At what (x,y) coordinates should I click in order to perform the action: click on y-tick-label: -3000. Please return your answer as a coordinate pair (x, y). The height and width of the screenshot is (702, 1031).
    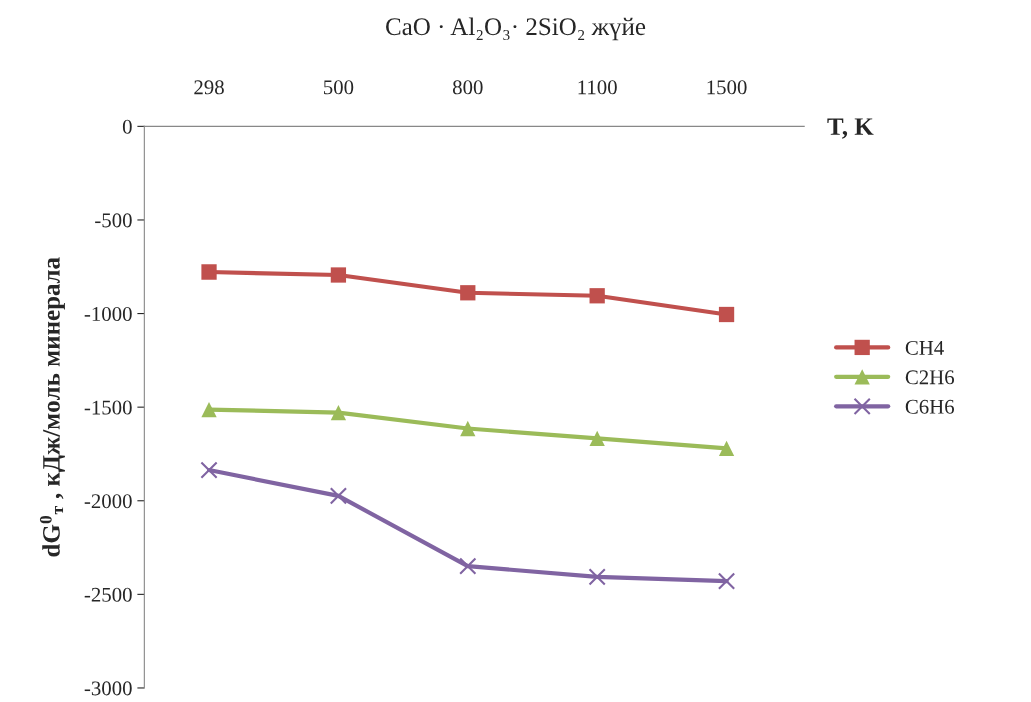
    Looking at the image, I should click on (108, 688).